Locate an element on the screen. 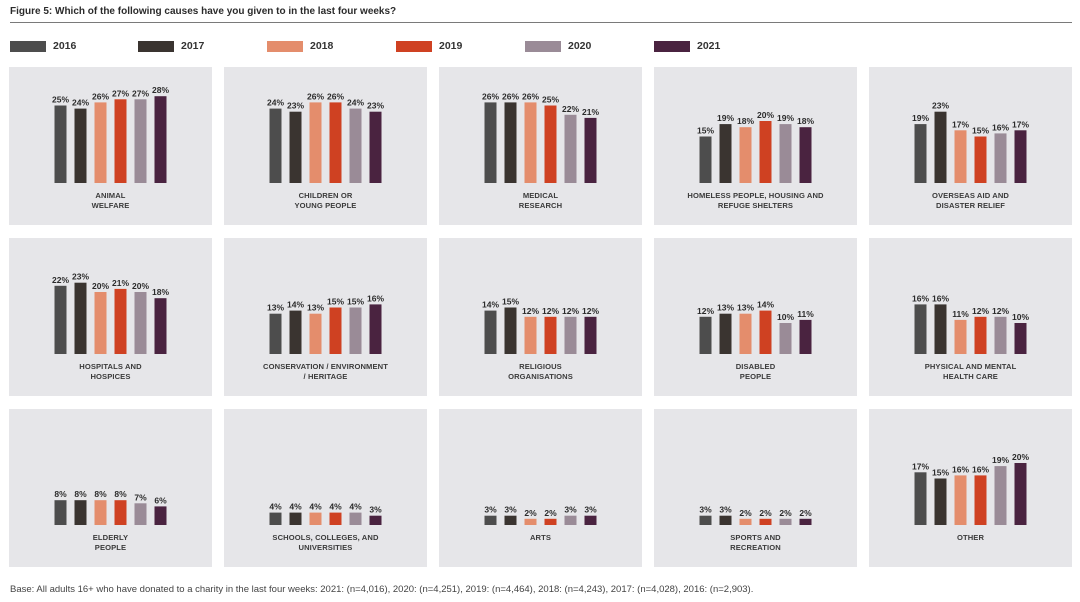 Image resolution: width=1080 pixels, height=602 pixels. category-label: OTHER is located at coordinates (970, 537).